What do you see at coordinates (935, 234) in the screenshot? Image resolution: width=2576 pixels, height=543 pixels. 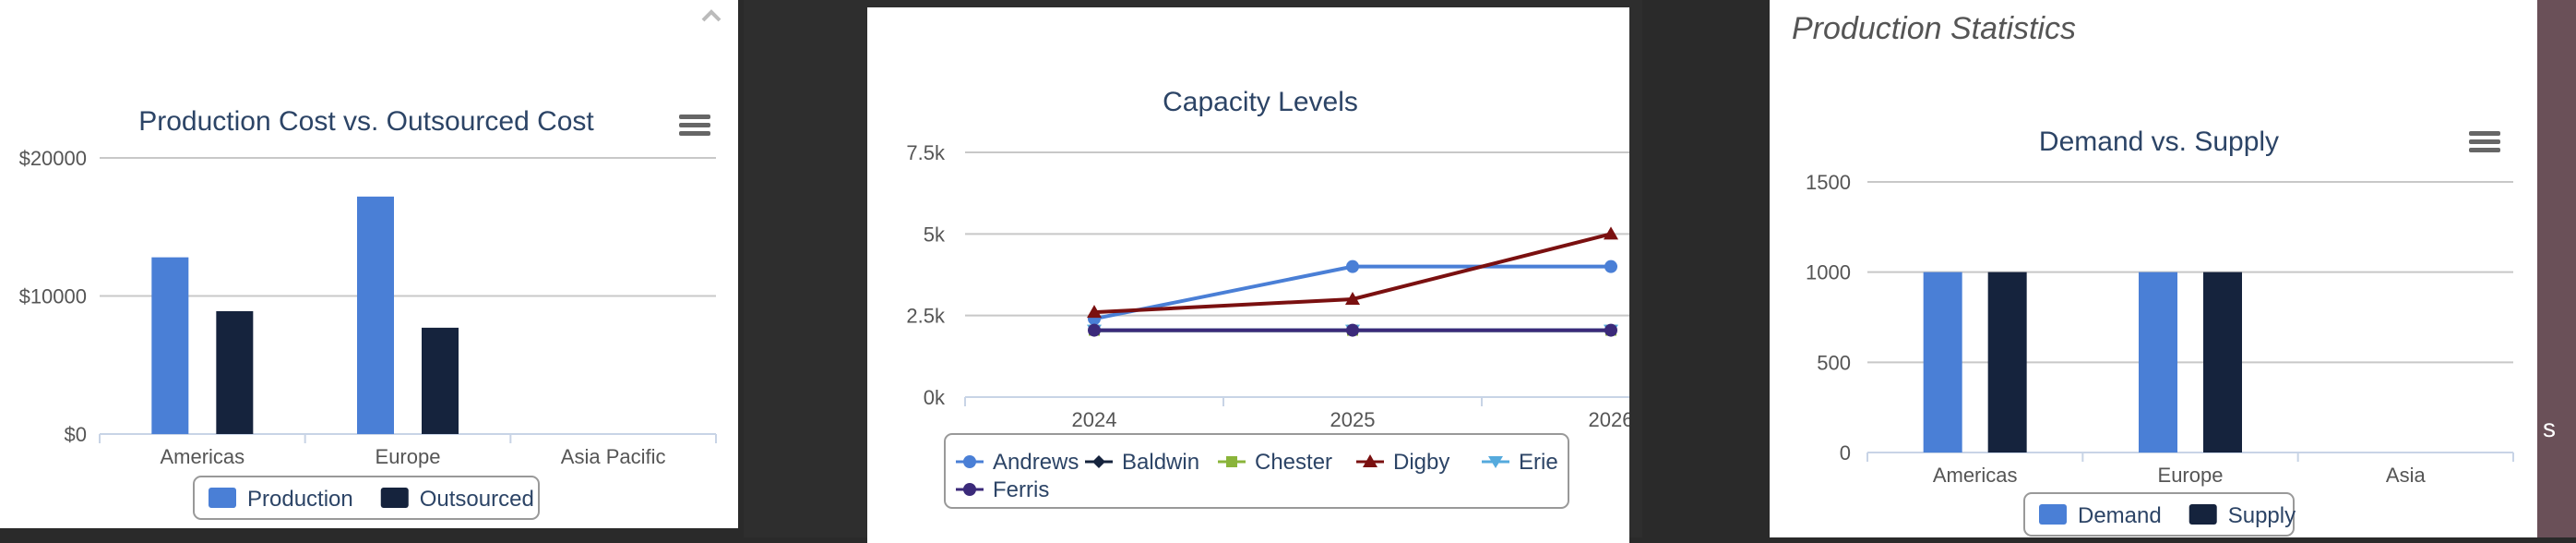 I see `y-tick-label: 5k` at bounding box center [935, 234].